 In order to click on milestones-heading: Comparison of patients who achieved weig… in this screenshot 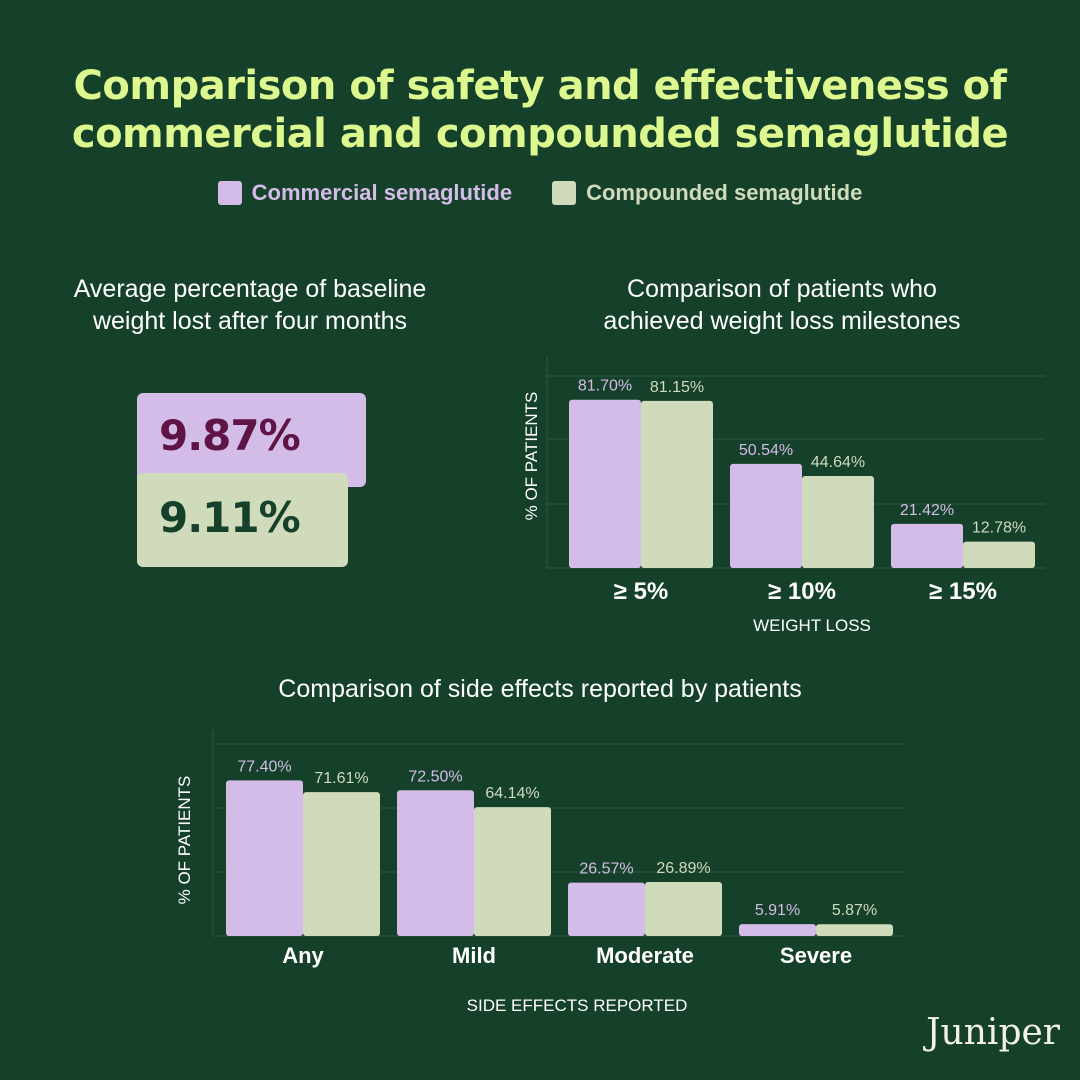, I will do `click(782, 305)`.